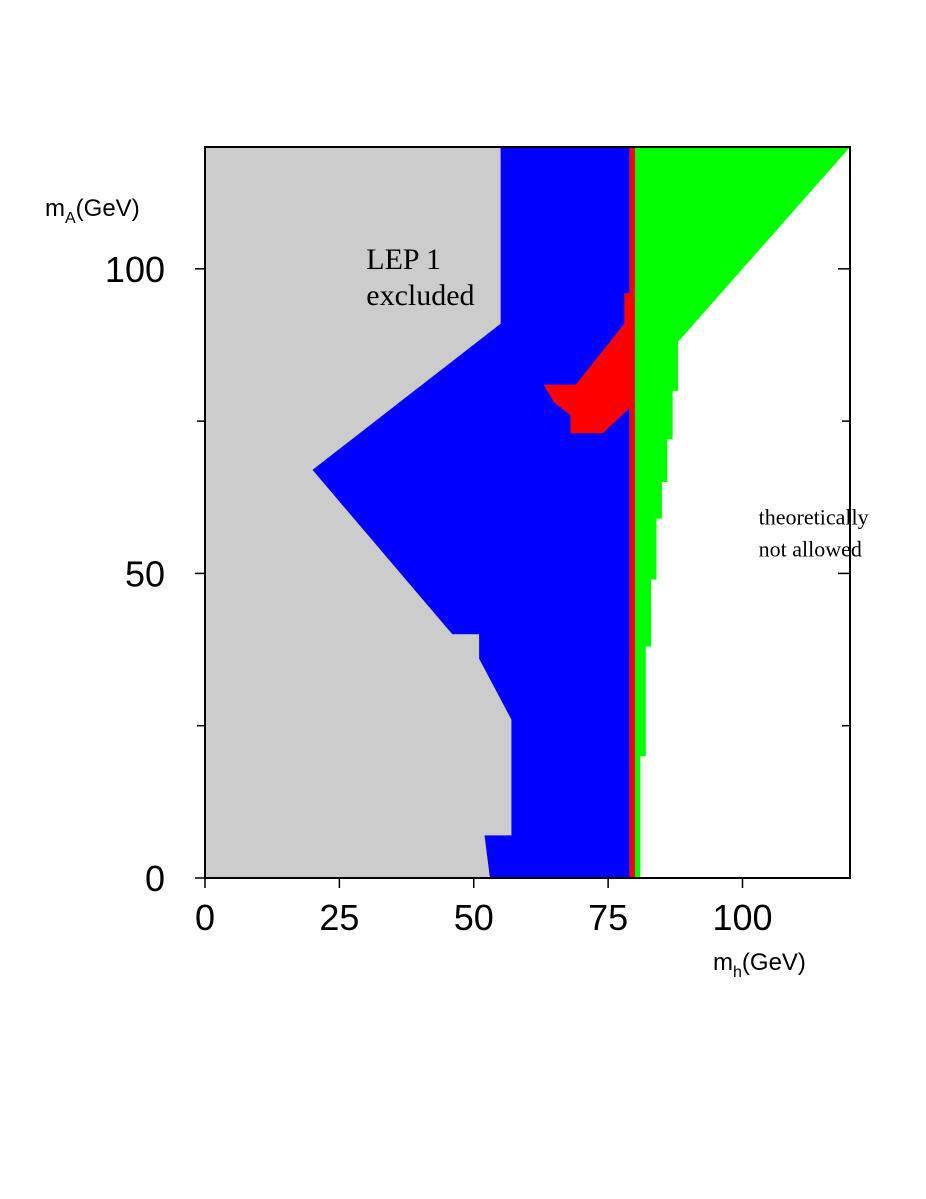  What do you see at coordinates (205, 917) in the screenshot?
I see `x-tick-label-0: 0` at bounding box center [205, 917].